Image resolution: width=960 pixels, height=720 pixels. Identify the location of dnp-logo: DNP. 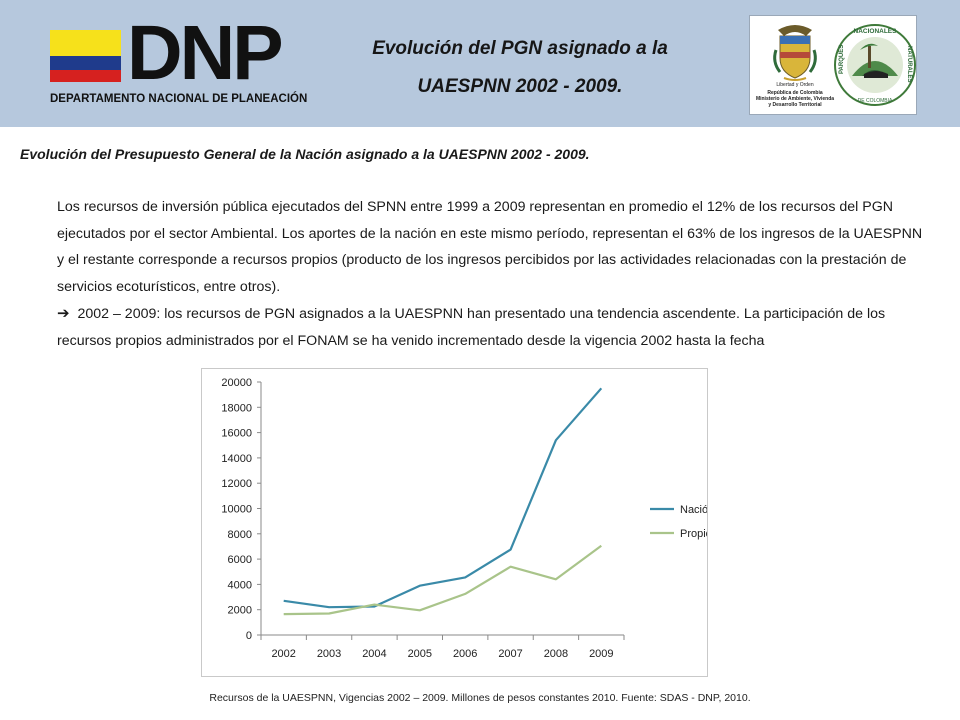
(205, 53).